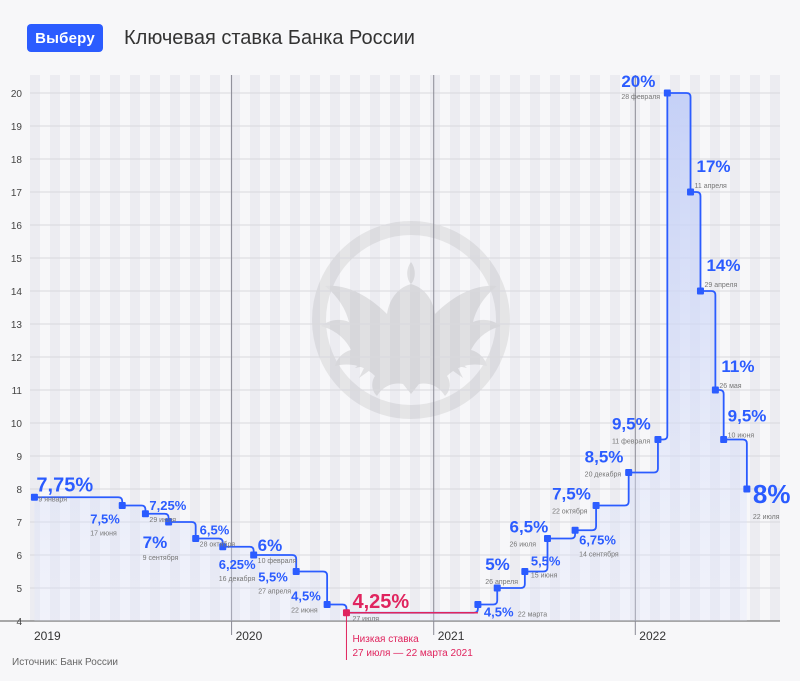  Describe the element at coordinates (603, 475) in the screenshot. I see `rate-date-label: 20 декабря` at that location.